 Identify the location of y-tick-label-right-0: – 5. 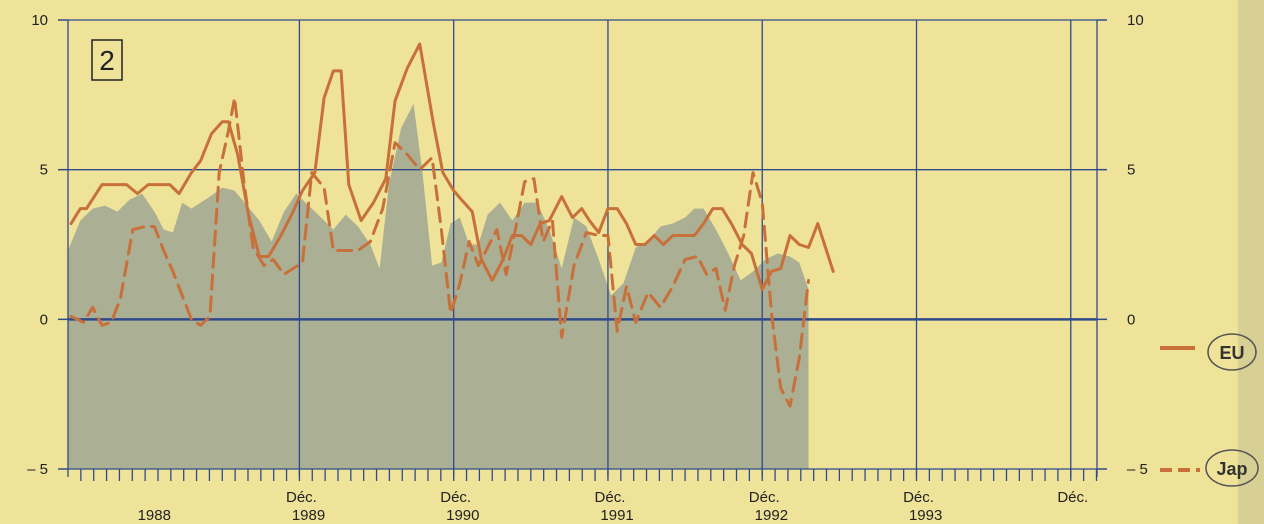
(1137, 469).